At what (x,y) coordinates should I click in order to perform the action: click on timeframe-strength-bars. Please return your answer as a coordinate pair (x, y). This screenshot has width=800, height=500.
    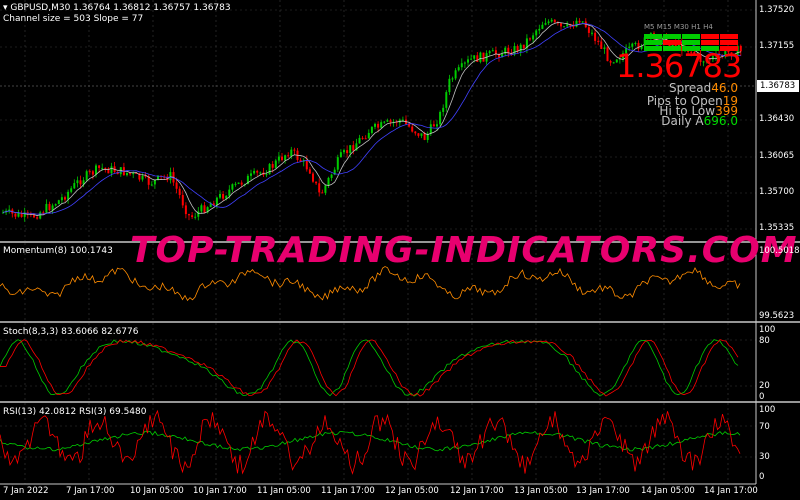
    Looking at the image, I should click on (691, 42).